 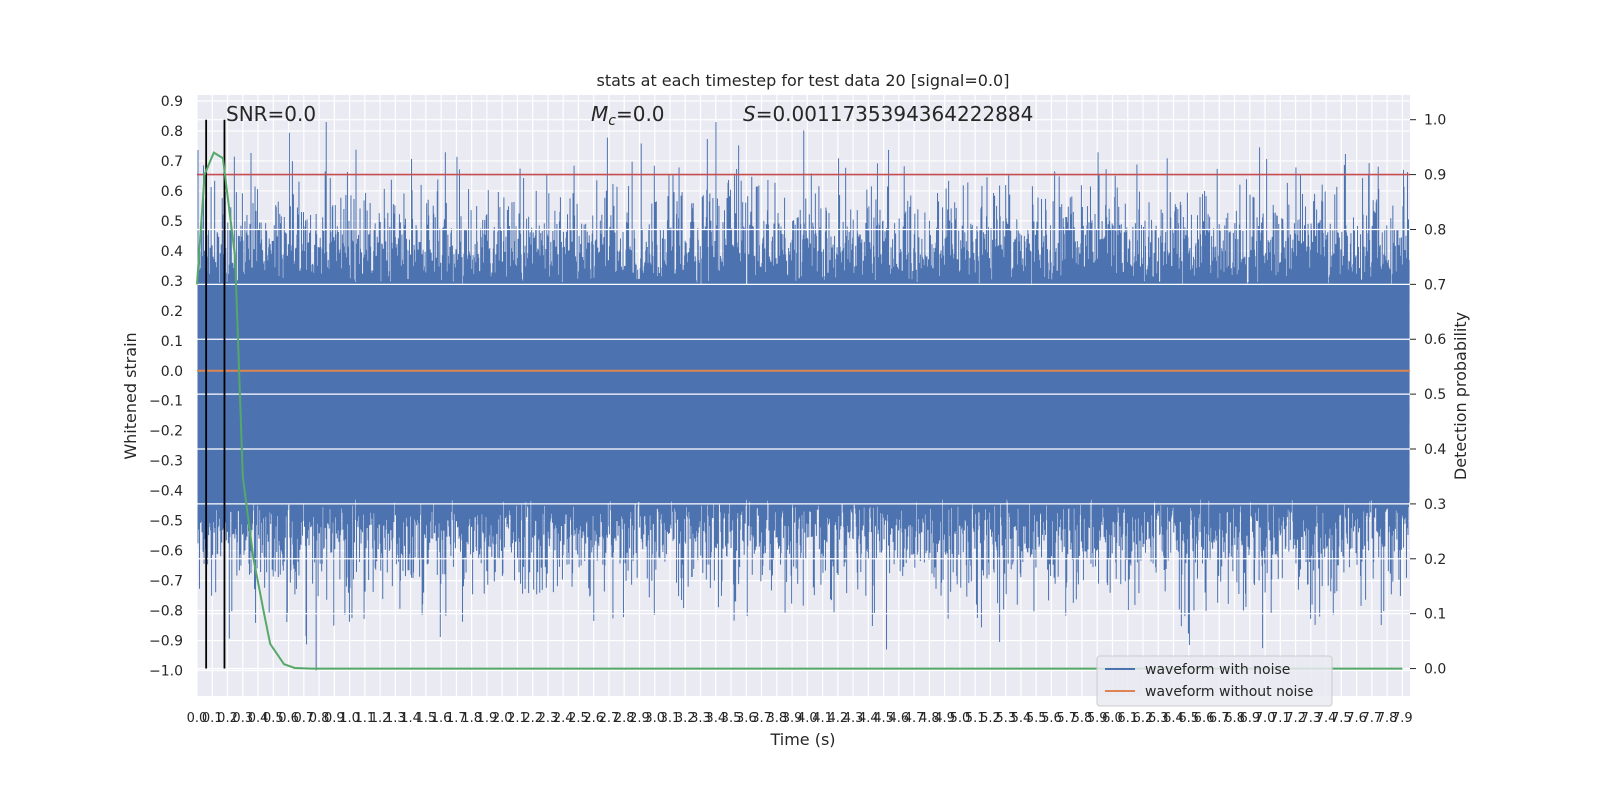 I want to click on x-tick-label: 7.3, so click(x=1310, y=718).